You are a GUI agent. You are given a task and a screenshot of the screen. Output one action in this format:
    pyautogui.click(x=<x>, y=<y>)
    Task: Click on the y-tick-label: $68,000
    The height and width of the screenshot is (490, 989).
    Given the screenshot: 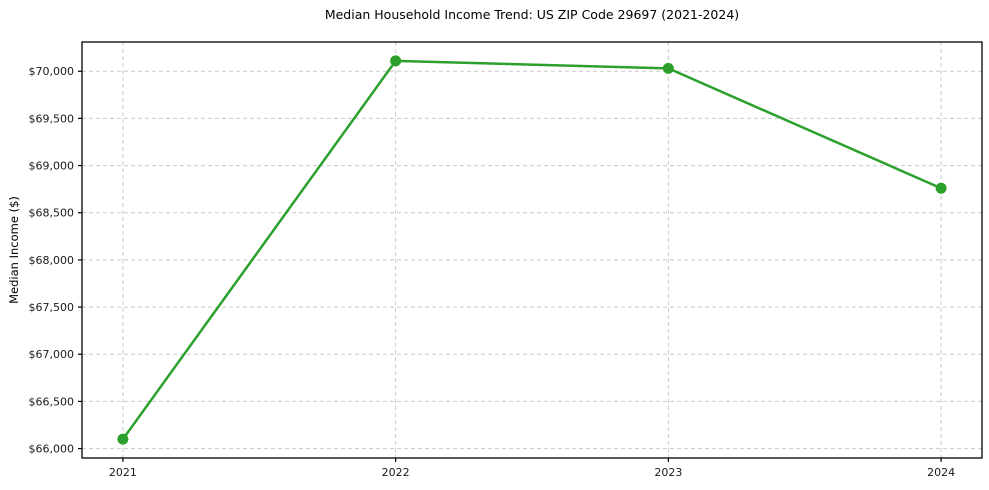 What is the action you would take?
    pyautogui.click(x=52, y=260)
    